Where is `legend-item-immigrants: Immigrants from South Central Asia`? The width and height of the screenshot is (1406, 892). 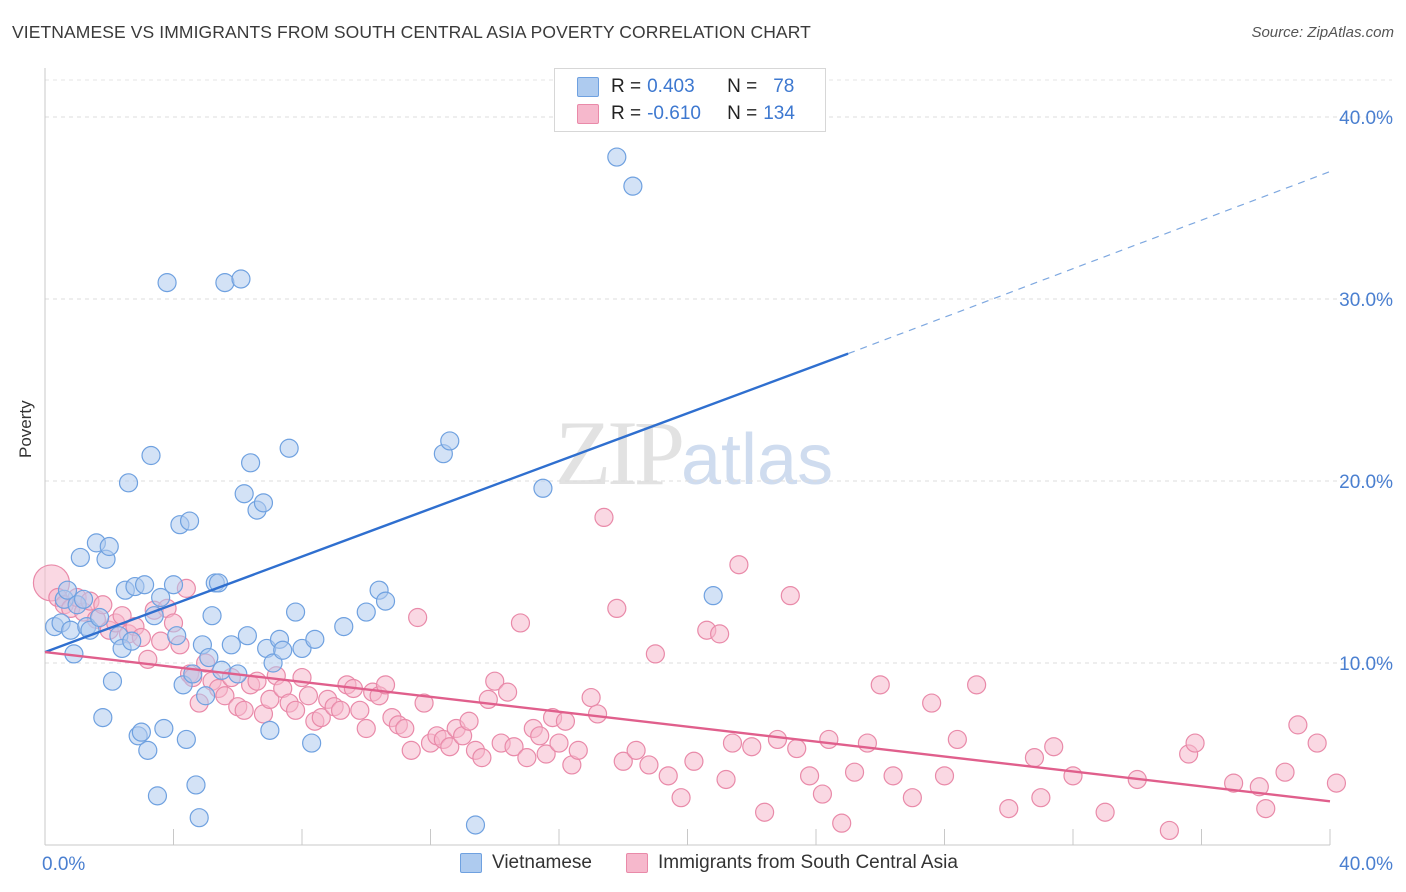
legend-item-immigrants: Immigrants from South Central Asia is located at coordinates (792, 863).